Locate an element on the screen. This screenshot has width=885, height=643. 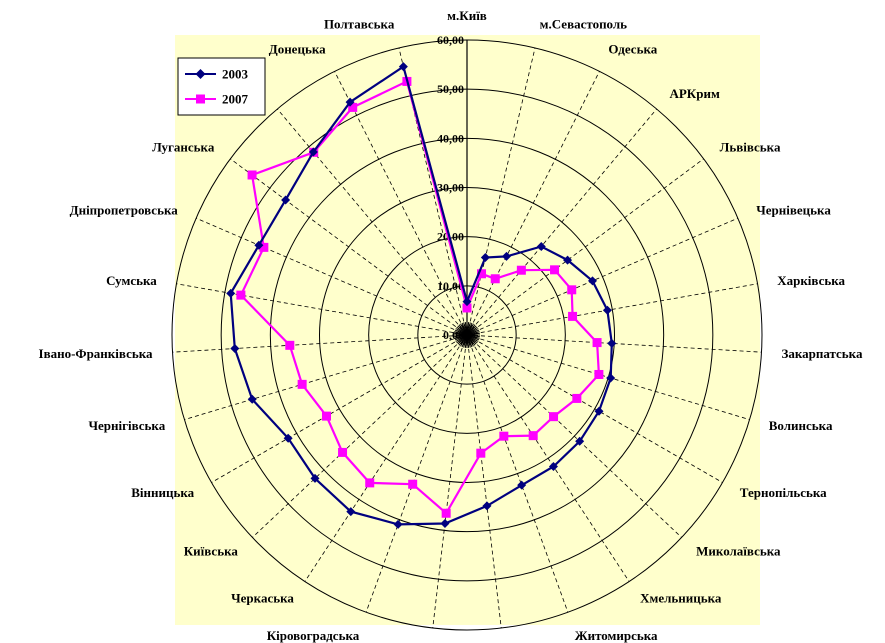
legend: 2003 2007 is located at coordinates (221, 86).